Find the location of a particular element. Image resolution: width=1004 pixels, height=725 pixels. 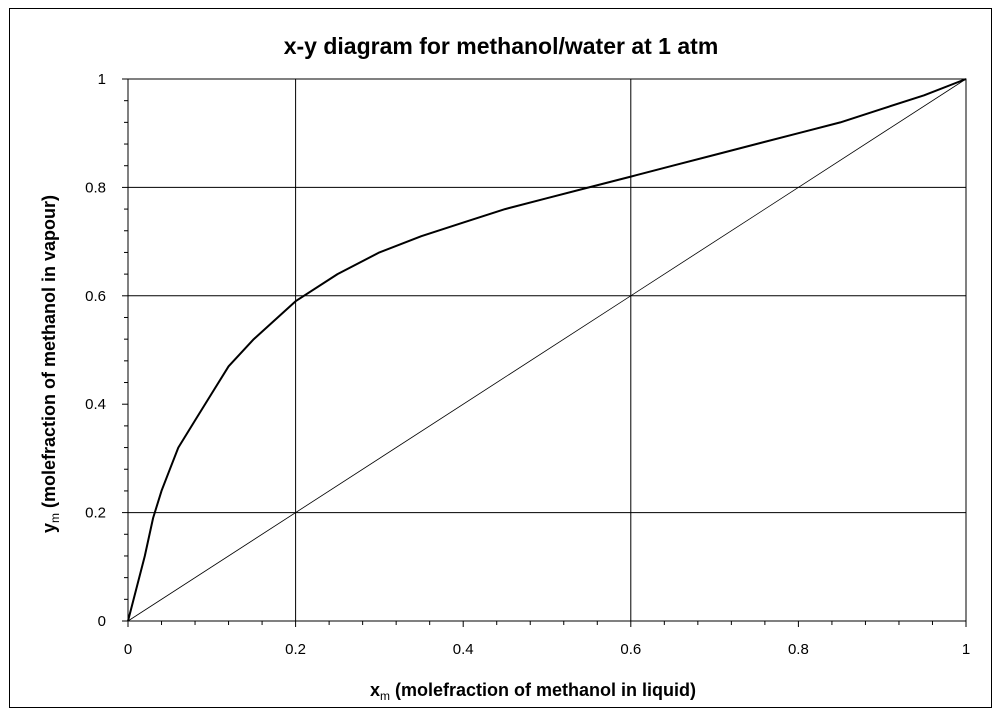

x-tick-label: 1 is located at coordinates (966, 649).